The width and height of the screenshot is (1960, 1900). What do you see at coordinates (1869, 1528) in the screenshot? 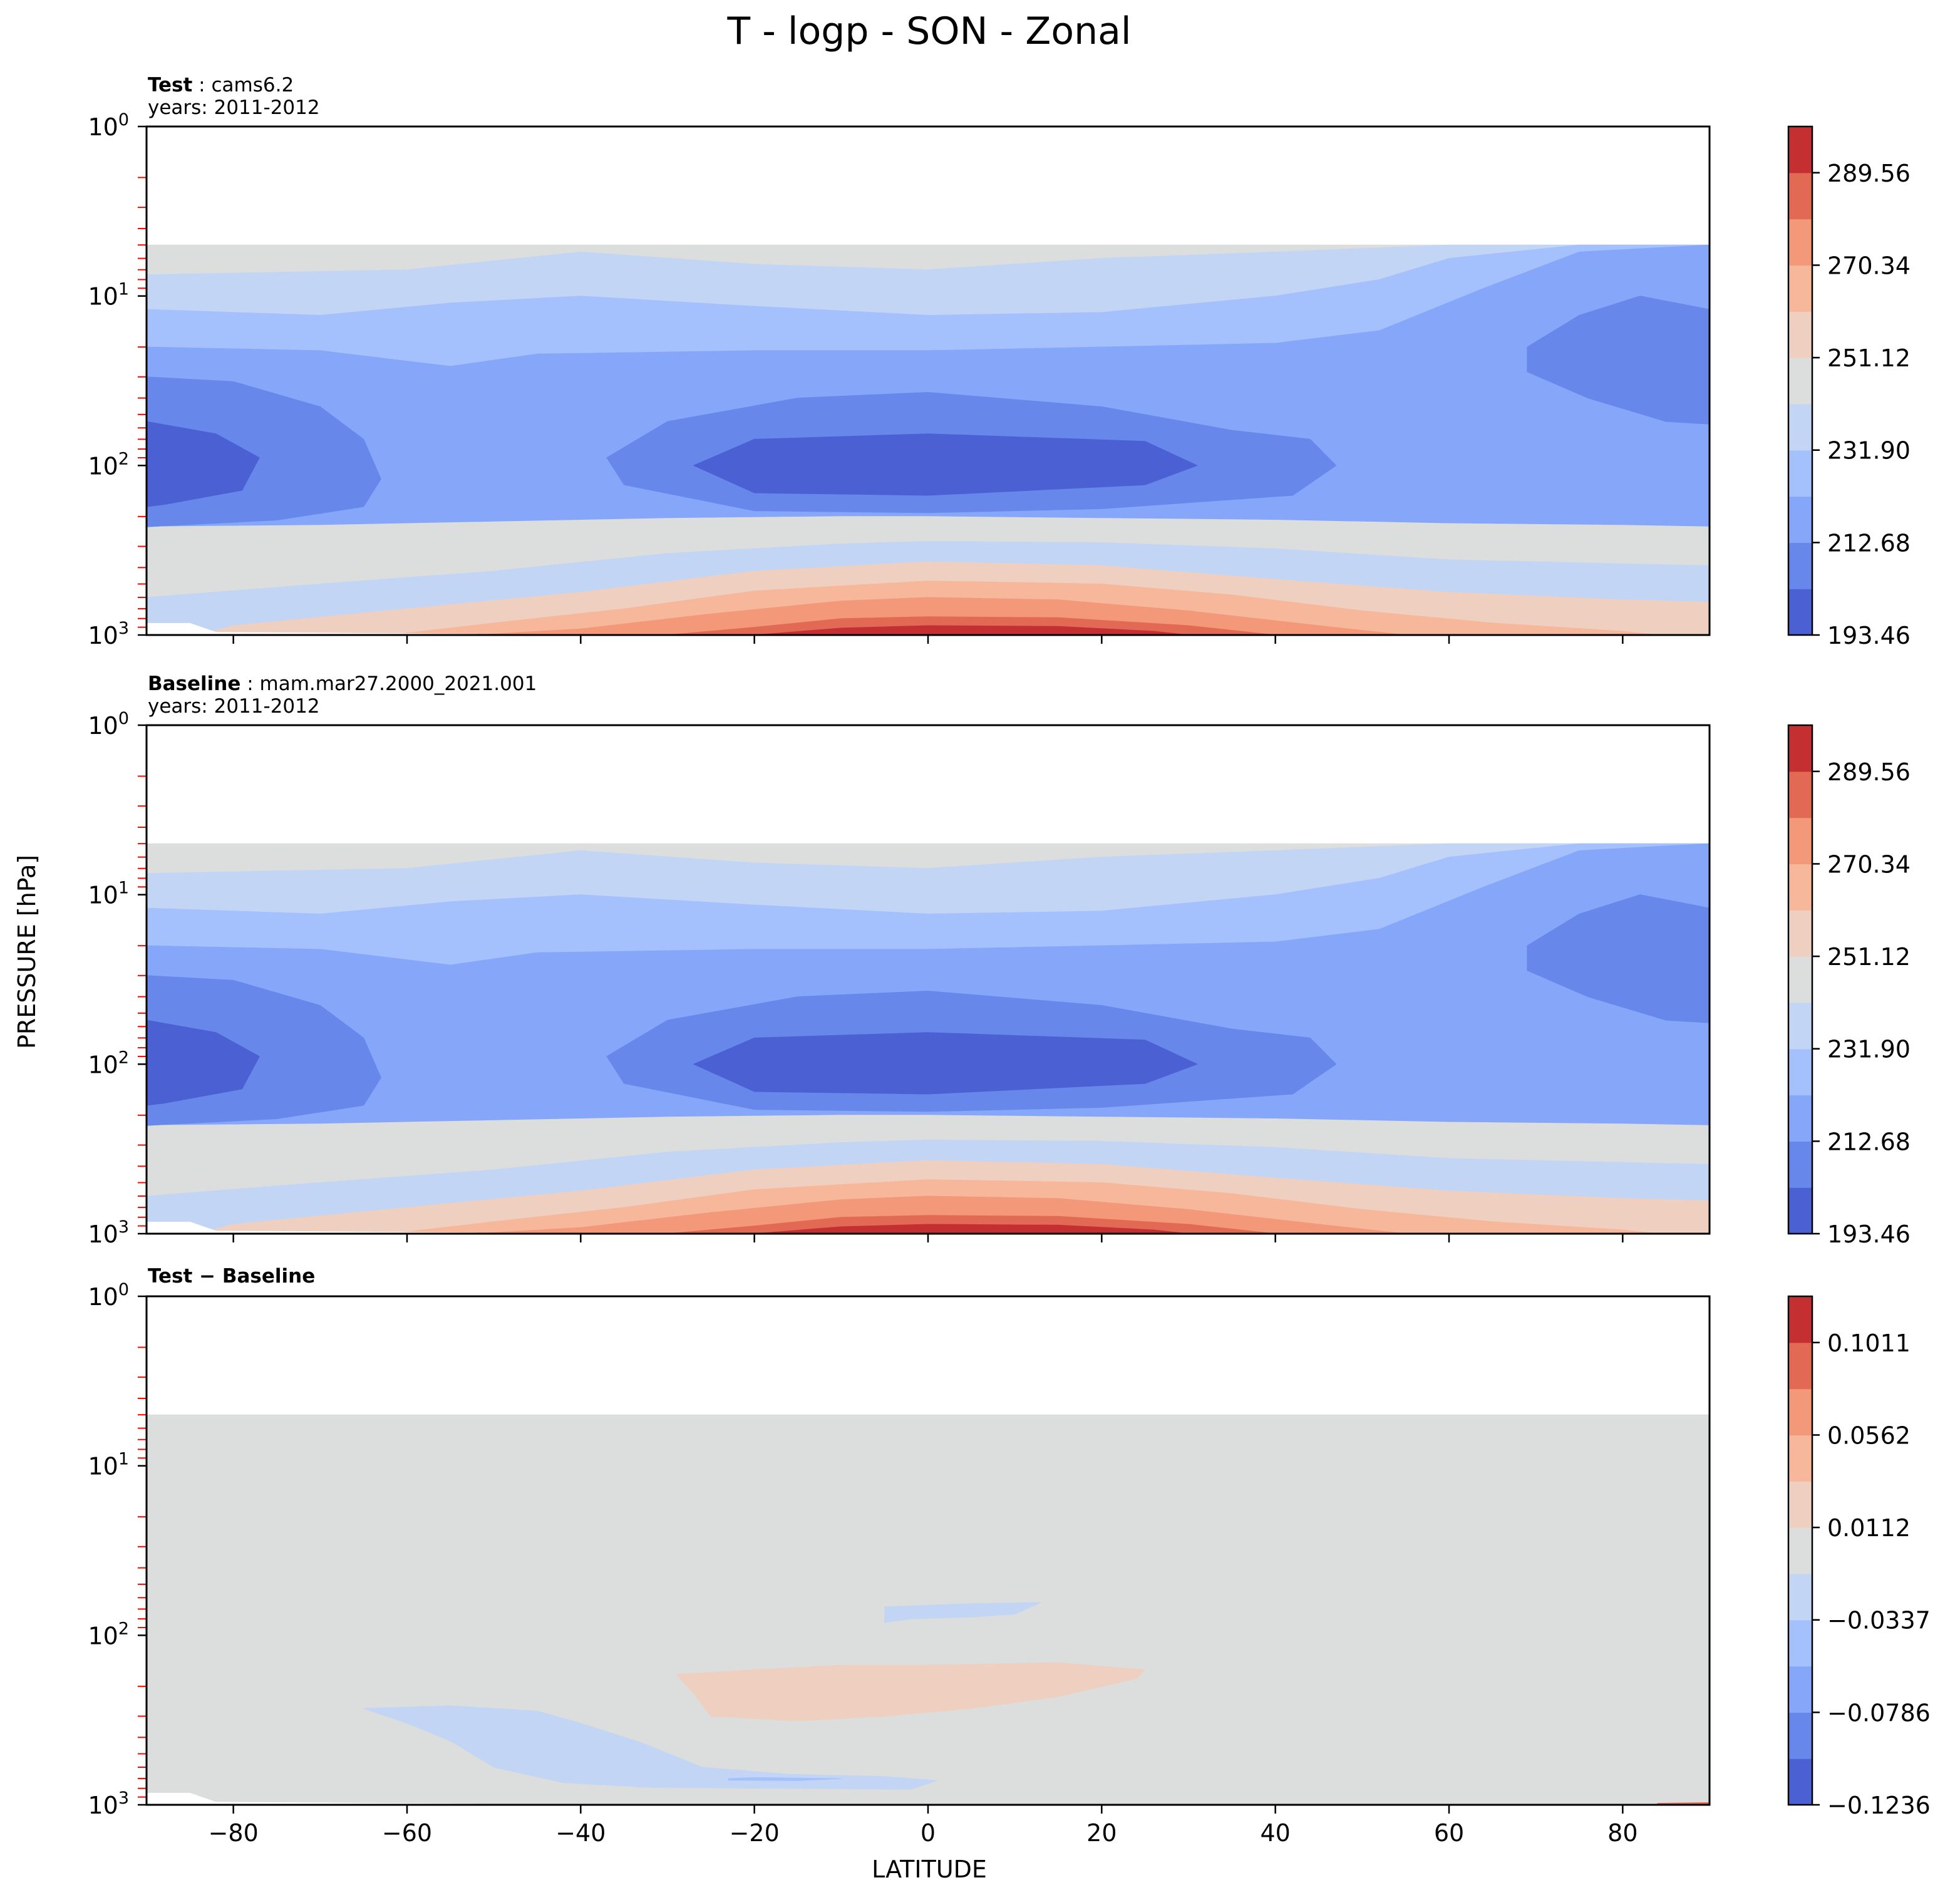
I see `colorbar-tick-label: 0.0112` at bounding box center [1869, 1528].